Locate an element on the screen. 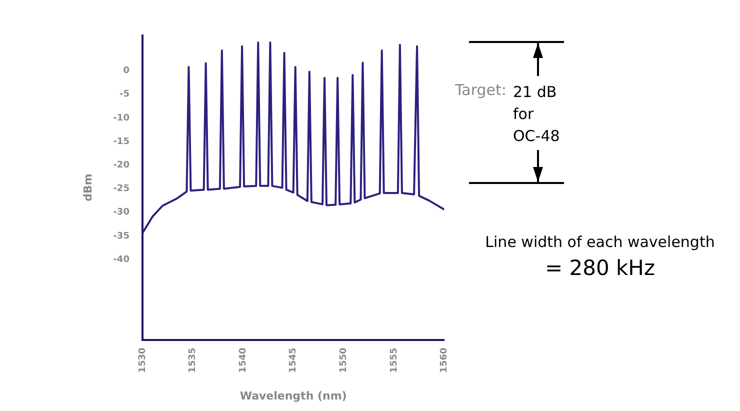 This screenshot has height=411, width=740. text: Line width of each wavelength is located at coordinates (600, 242).